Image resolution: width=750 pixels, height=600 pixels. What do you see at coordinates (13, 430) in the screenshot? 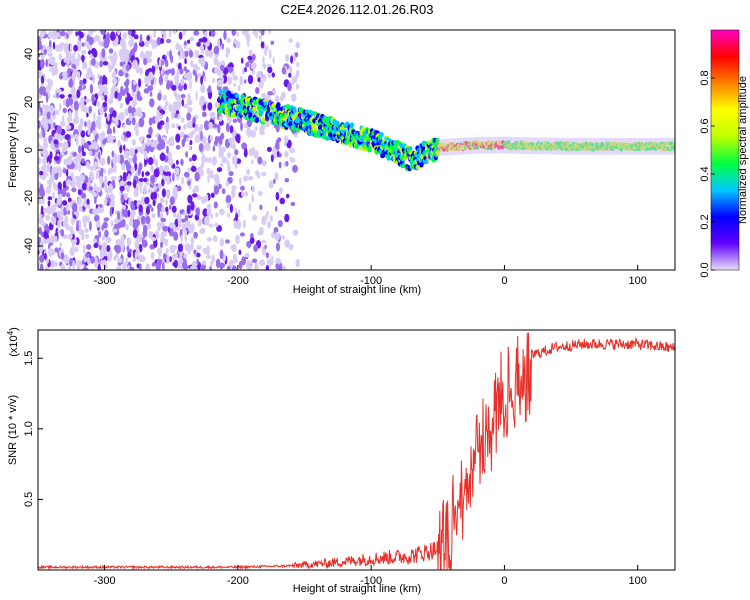
I see `snr-y-label: SNR (10 * v/v)` at bounding box center [13, 430].